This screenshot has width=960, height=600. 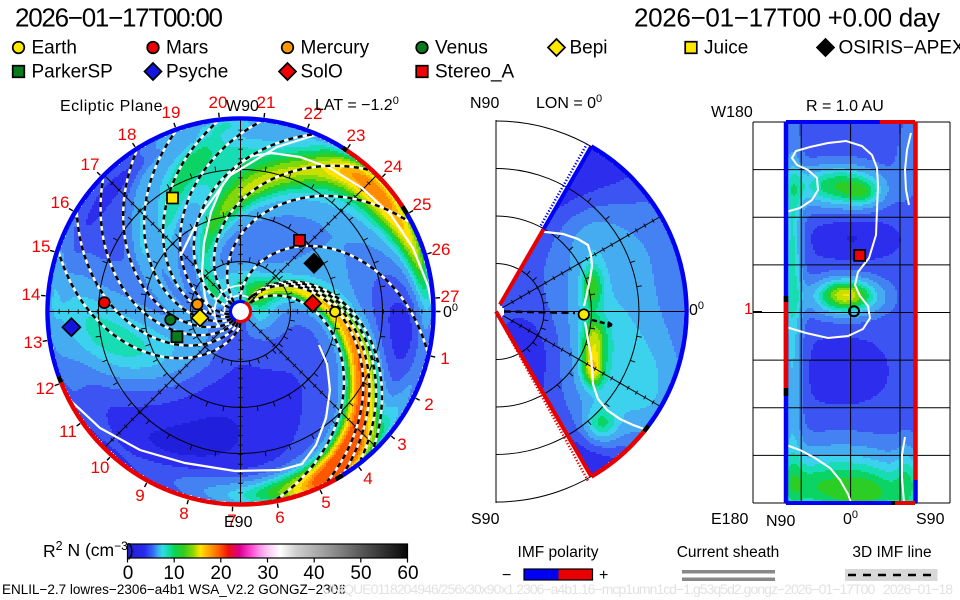 What do you see at coordinates (279, 517) in the screenshot?
I see `svg-text: 6` at bounding box center [279, 517].